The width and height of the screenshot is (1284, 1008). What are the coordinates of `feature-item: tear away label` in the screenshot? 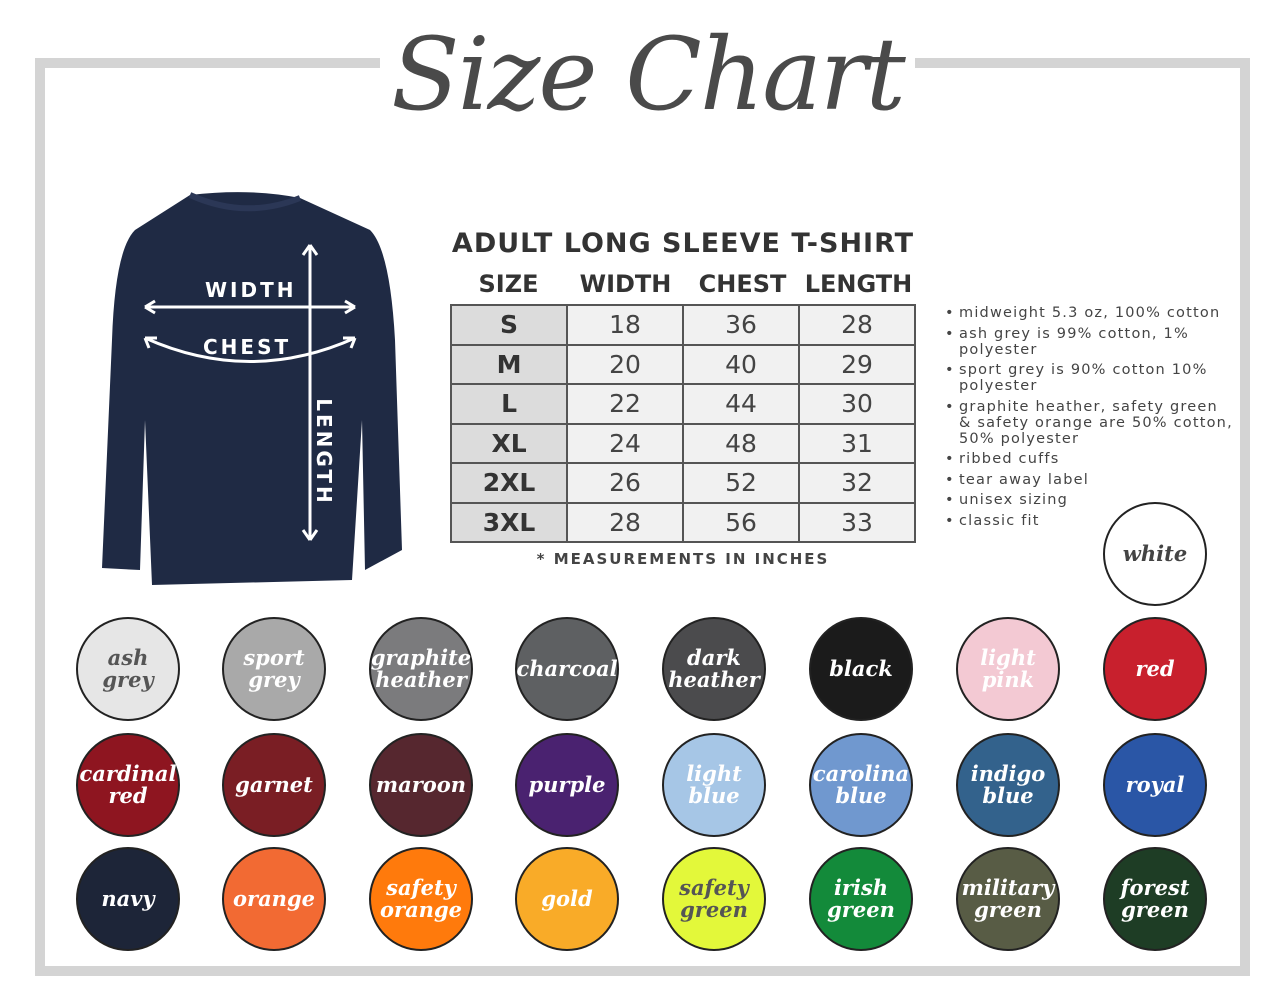 It's located at (1090, 480).